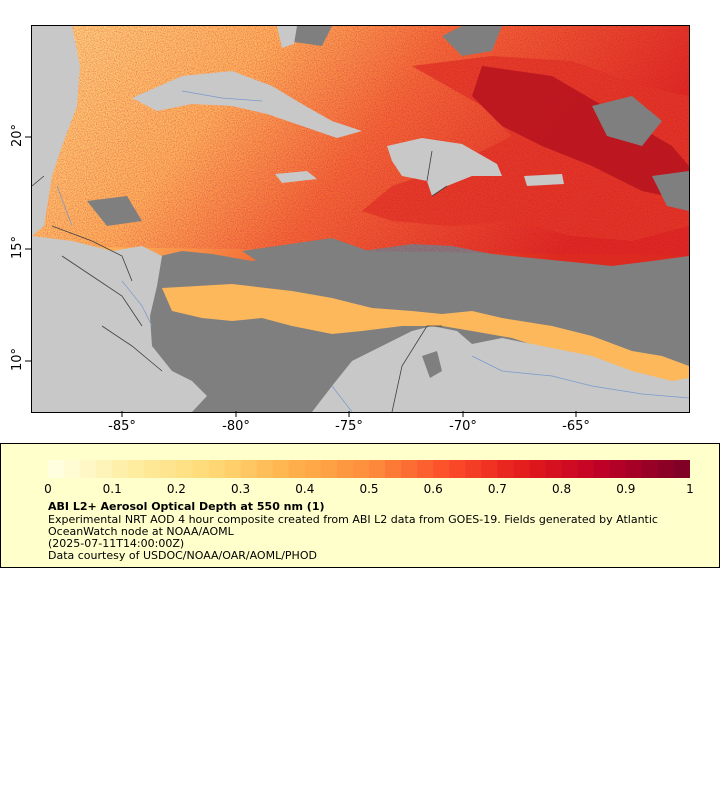  Describe the element at coordinates (247, 104) in the screenshot. I see `cuba-land` at that location.